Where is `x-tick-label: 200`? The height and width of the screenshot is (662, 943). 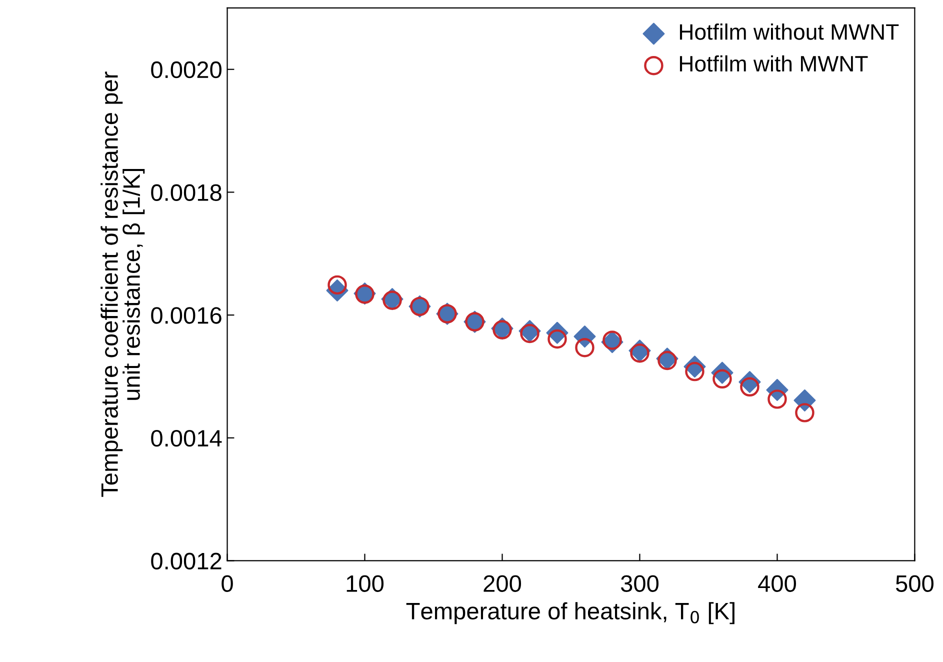
x-tick-label: 200 is located at coordinates (503, 583).